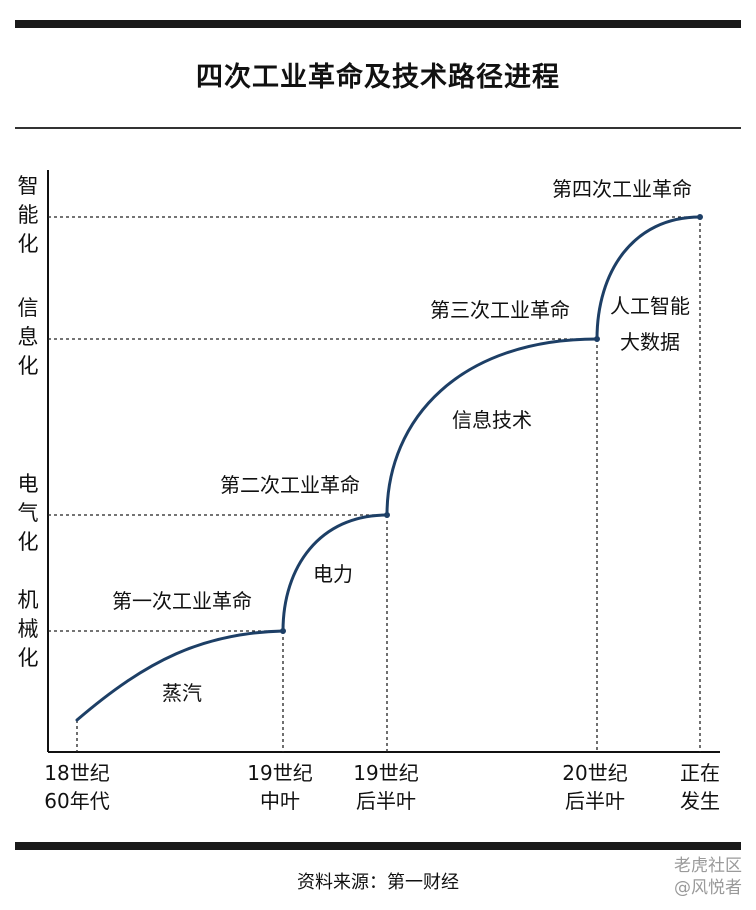 Image resolution: width=756 pixels, height=910 pixels. I want to click on y-tick-label: 信, so click(28, 308).